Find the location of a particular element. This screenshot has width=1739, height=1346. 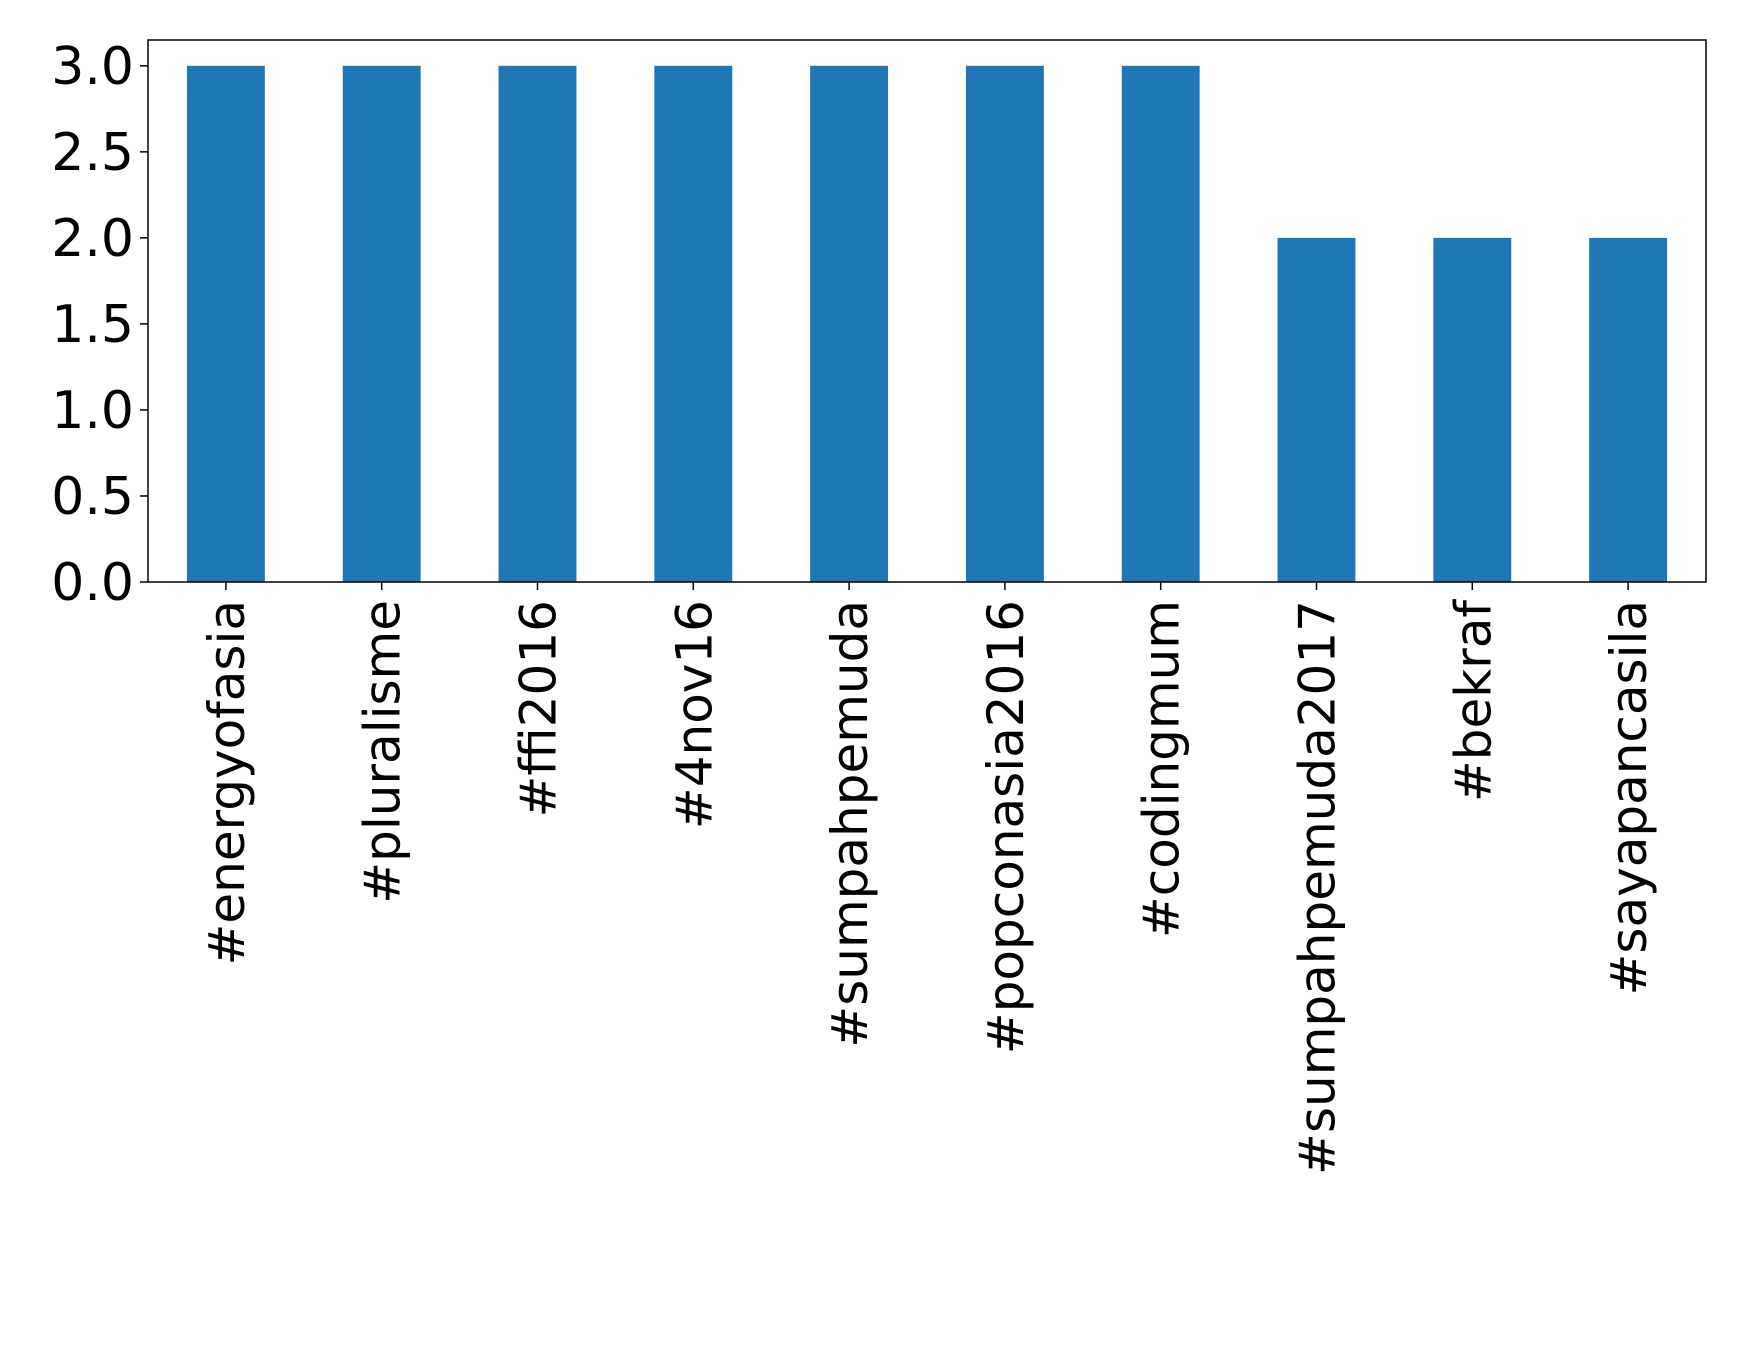

x-tick-label-5: #sumpahpemuda is located at coordinates (850, 824).